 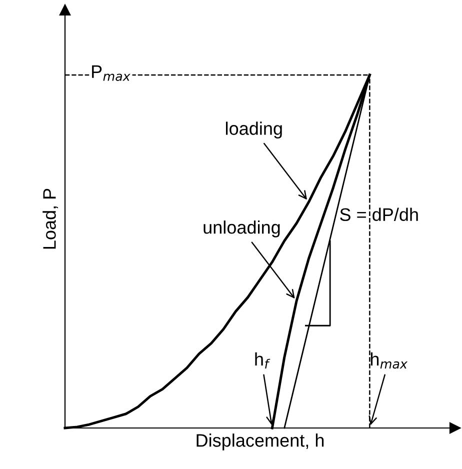 I want to click on text: h$_{max}$, so click(x=389, y=360).